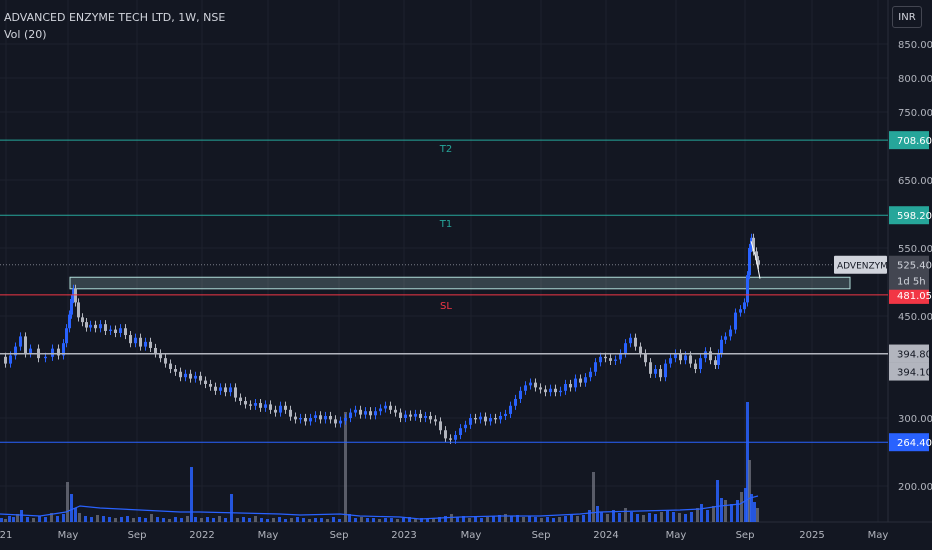 The width and height of the screenshot is (932, 550). What do you see at coordinates (605, 535) in the screenshot?
I see `x-tick-label: 2024` at bounding box center [605, 535].